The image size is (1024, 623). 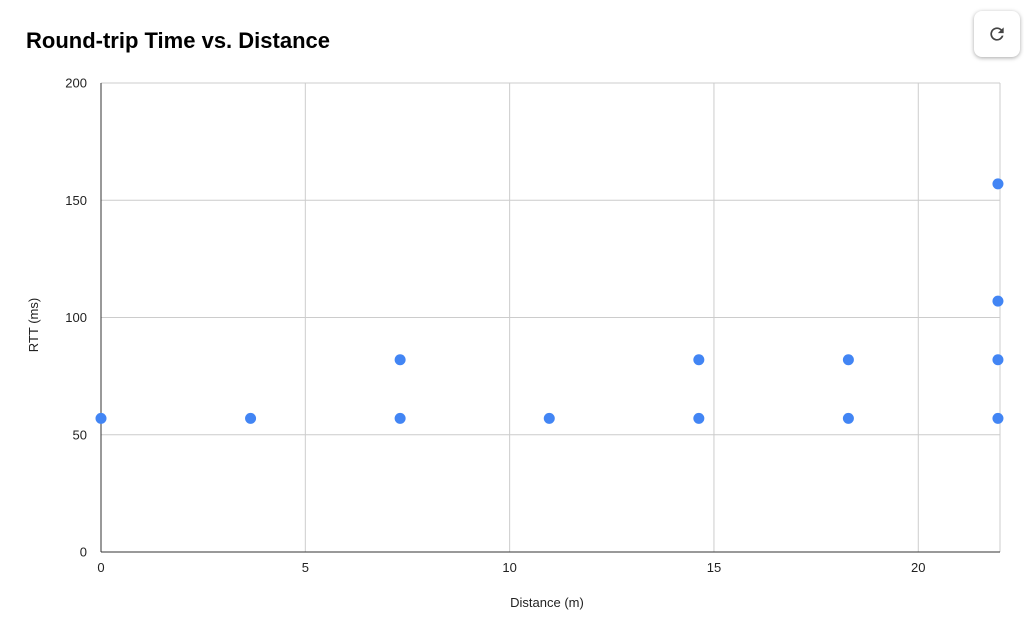 What do you see at coordinates (100, 567) in the screenshot?
I see `x-tick-label: 0` at bounding box center [100, 567].